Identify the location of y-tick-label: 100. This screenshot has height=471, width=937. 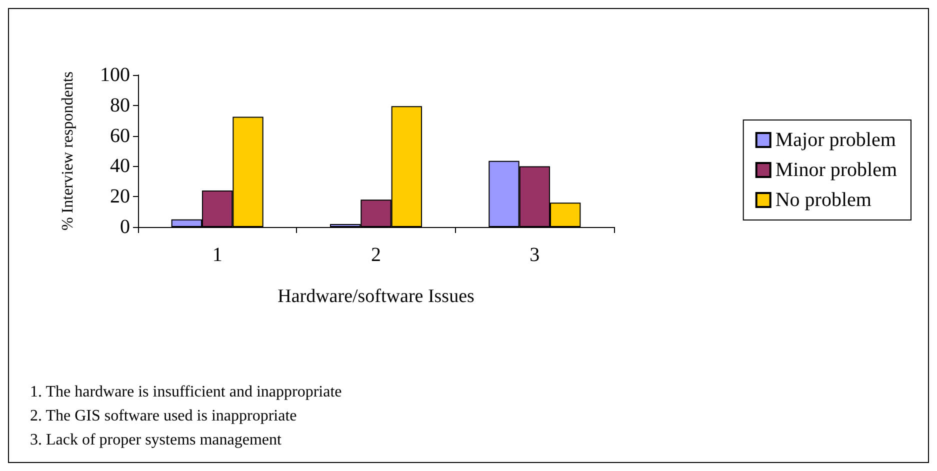
(115, 75).